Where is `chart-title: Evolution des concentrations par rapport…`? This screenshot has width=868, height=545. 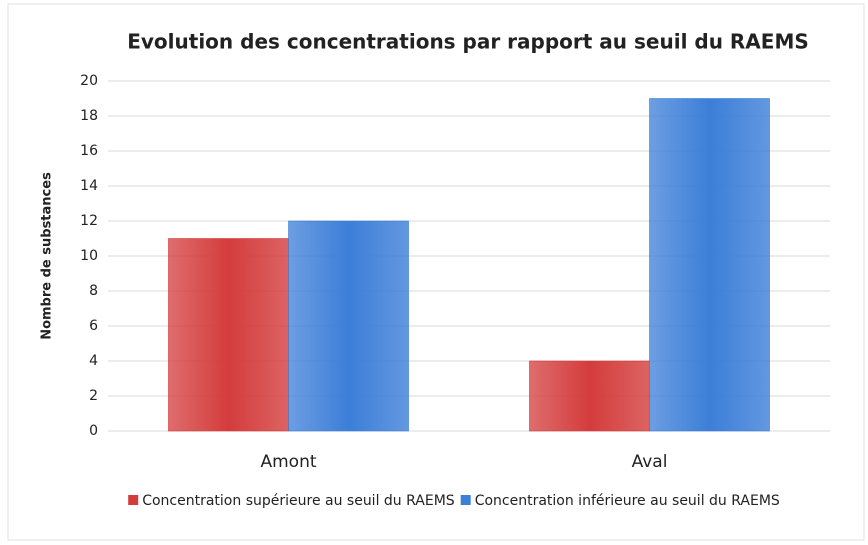
chart-title: Evolution des concentrations par rapport… is located at coordinates (468, 42).